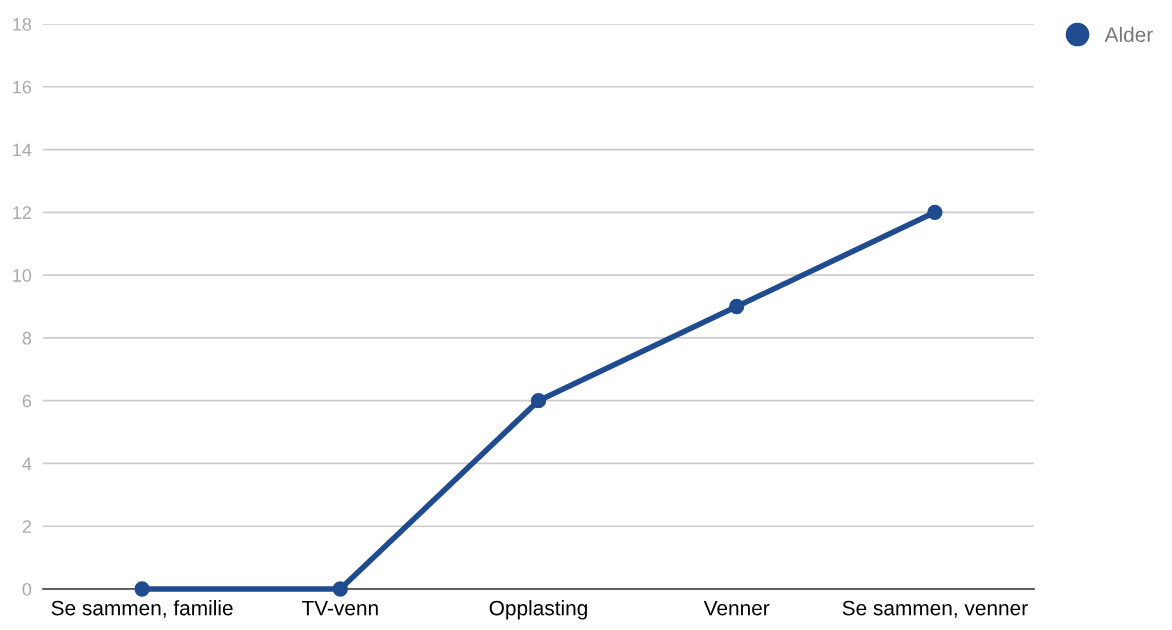  I want to click on y-tick-label: 2, so click(26, 526).